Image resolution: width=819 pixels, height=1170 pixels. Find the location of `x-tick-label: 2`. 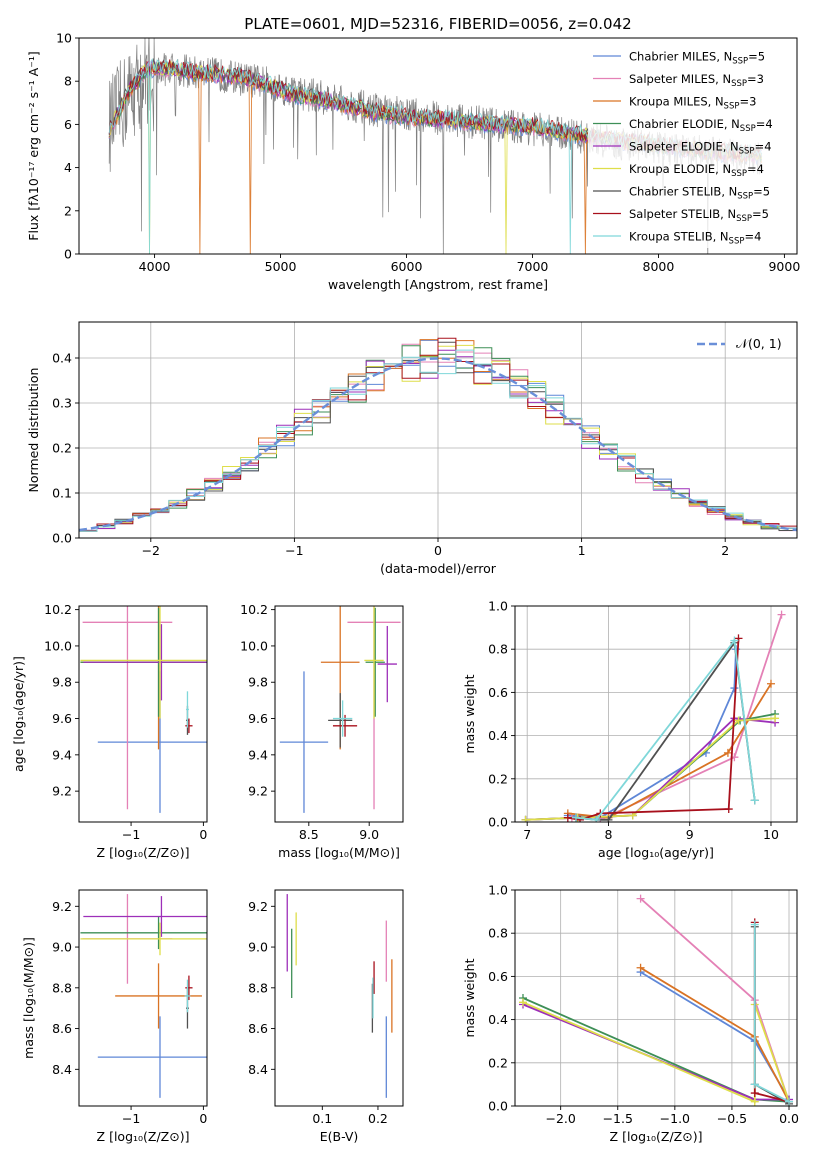

x-tick-label: 2 is located at coordinates (725, 550).